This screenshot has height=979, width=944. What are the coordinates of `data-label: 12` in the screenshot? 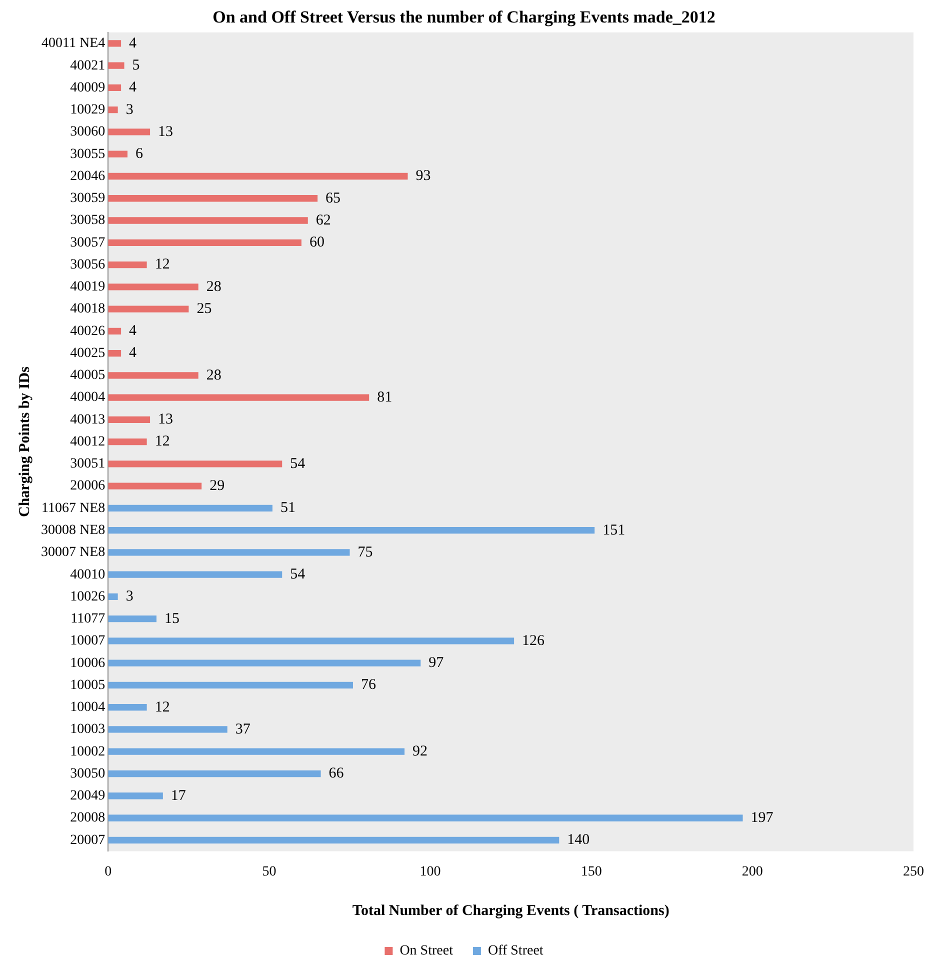 It's located at (162, 442).